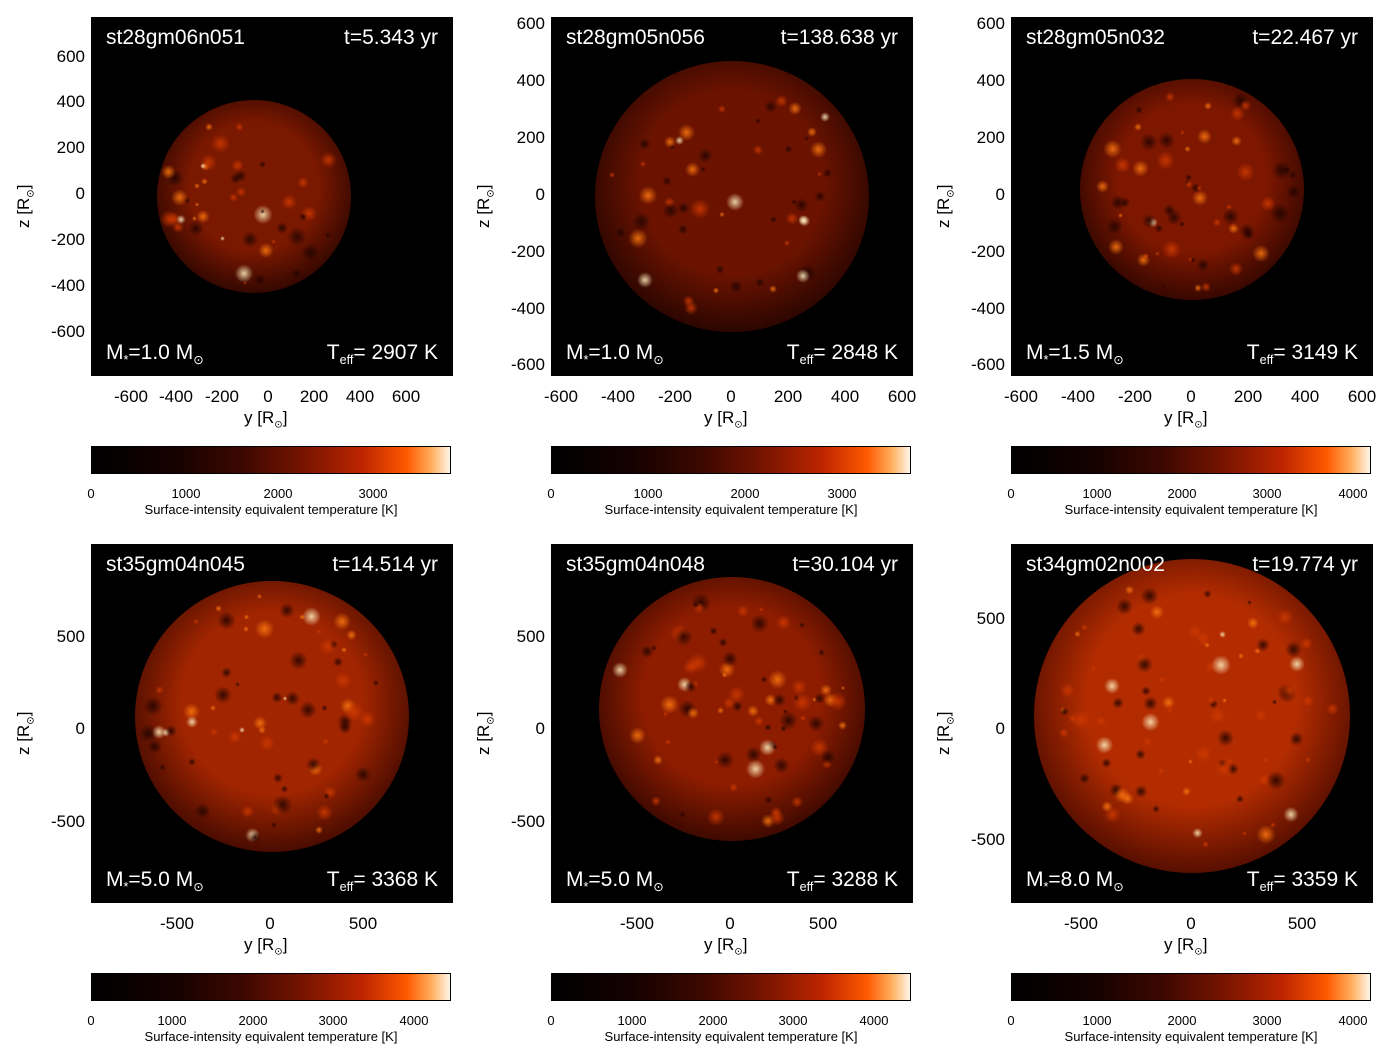 The height and width of the screenshot is (1047, 1391). I want to click on teff-label: Teff= 3368 K, so click(382, 881).